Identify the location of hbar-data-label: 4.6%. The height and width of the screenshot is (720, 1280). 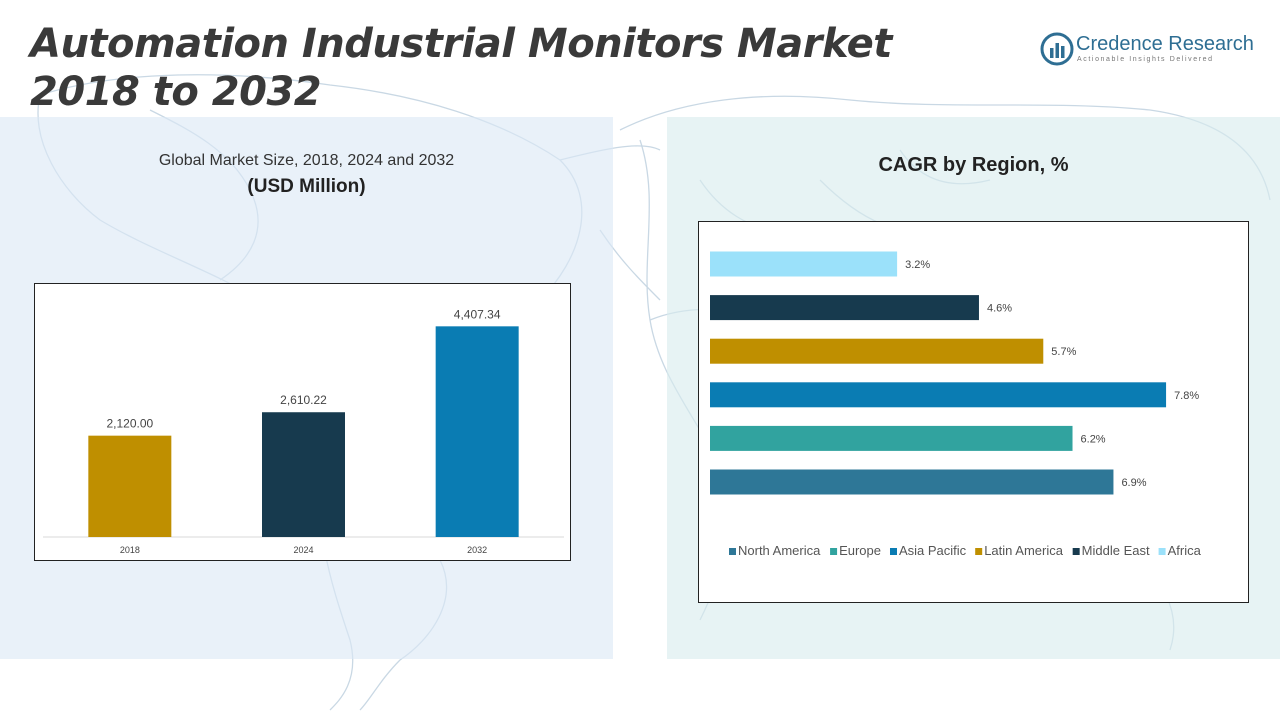
(999, 309).